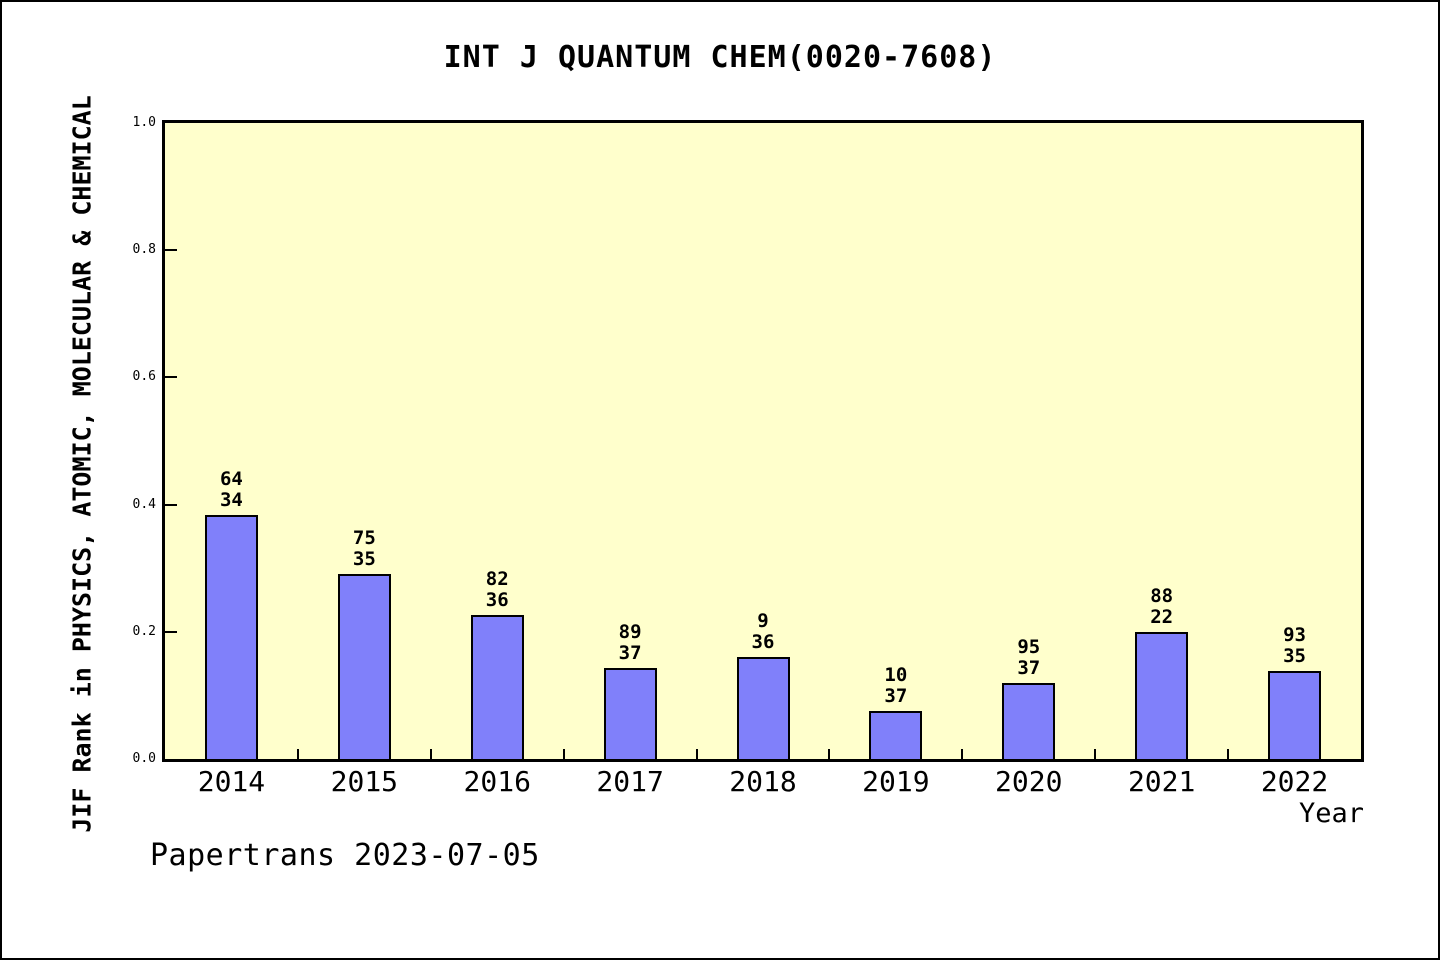  I want to click on bar-label-top: 9, so click(763, 621).